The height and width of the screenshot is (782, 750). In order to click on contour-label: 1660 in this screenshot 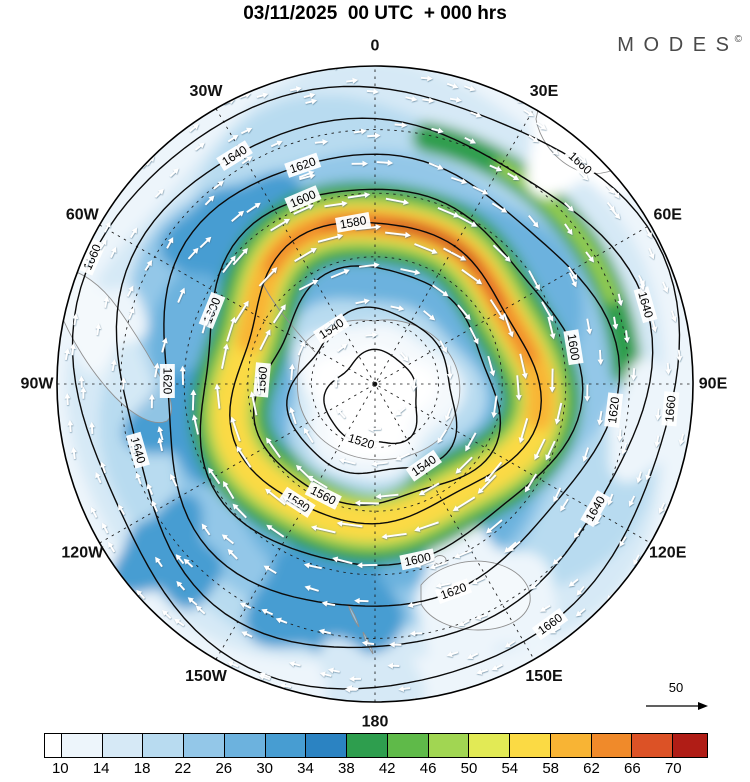, I will do `click(670, 409)`.